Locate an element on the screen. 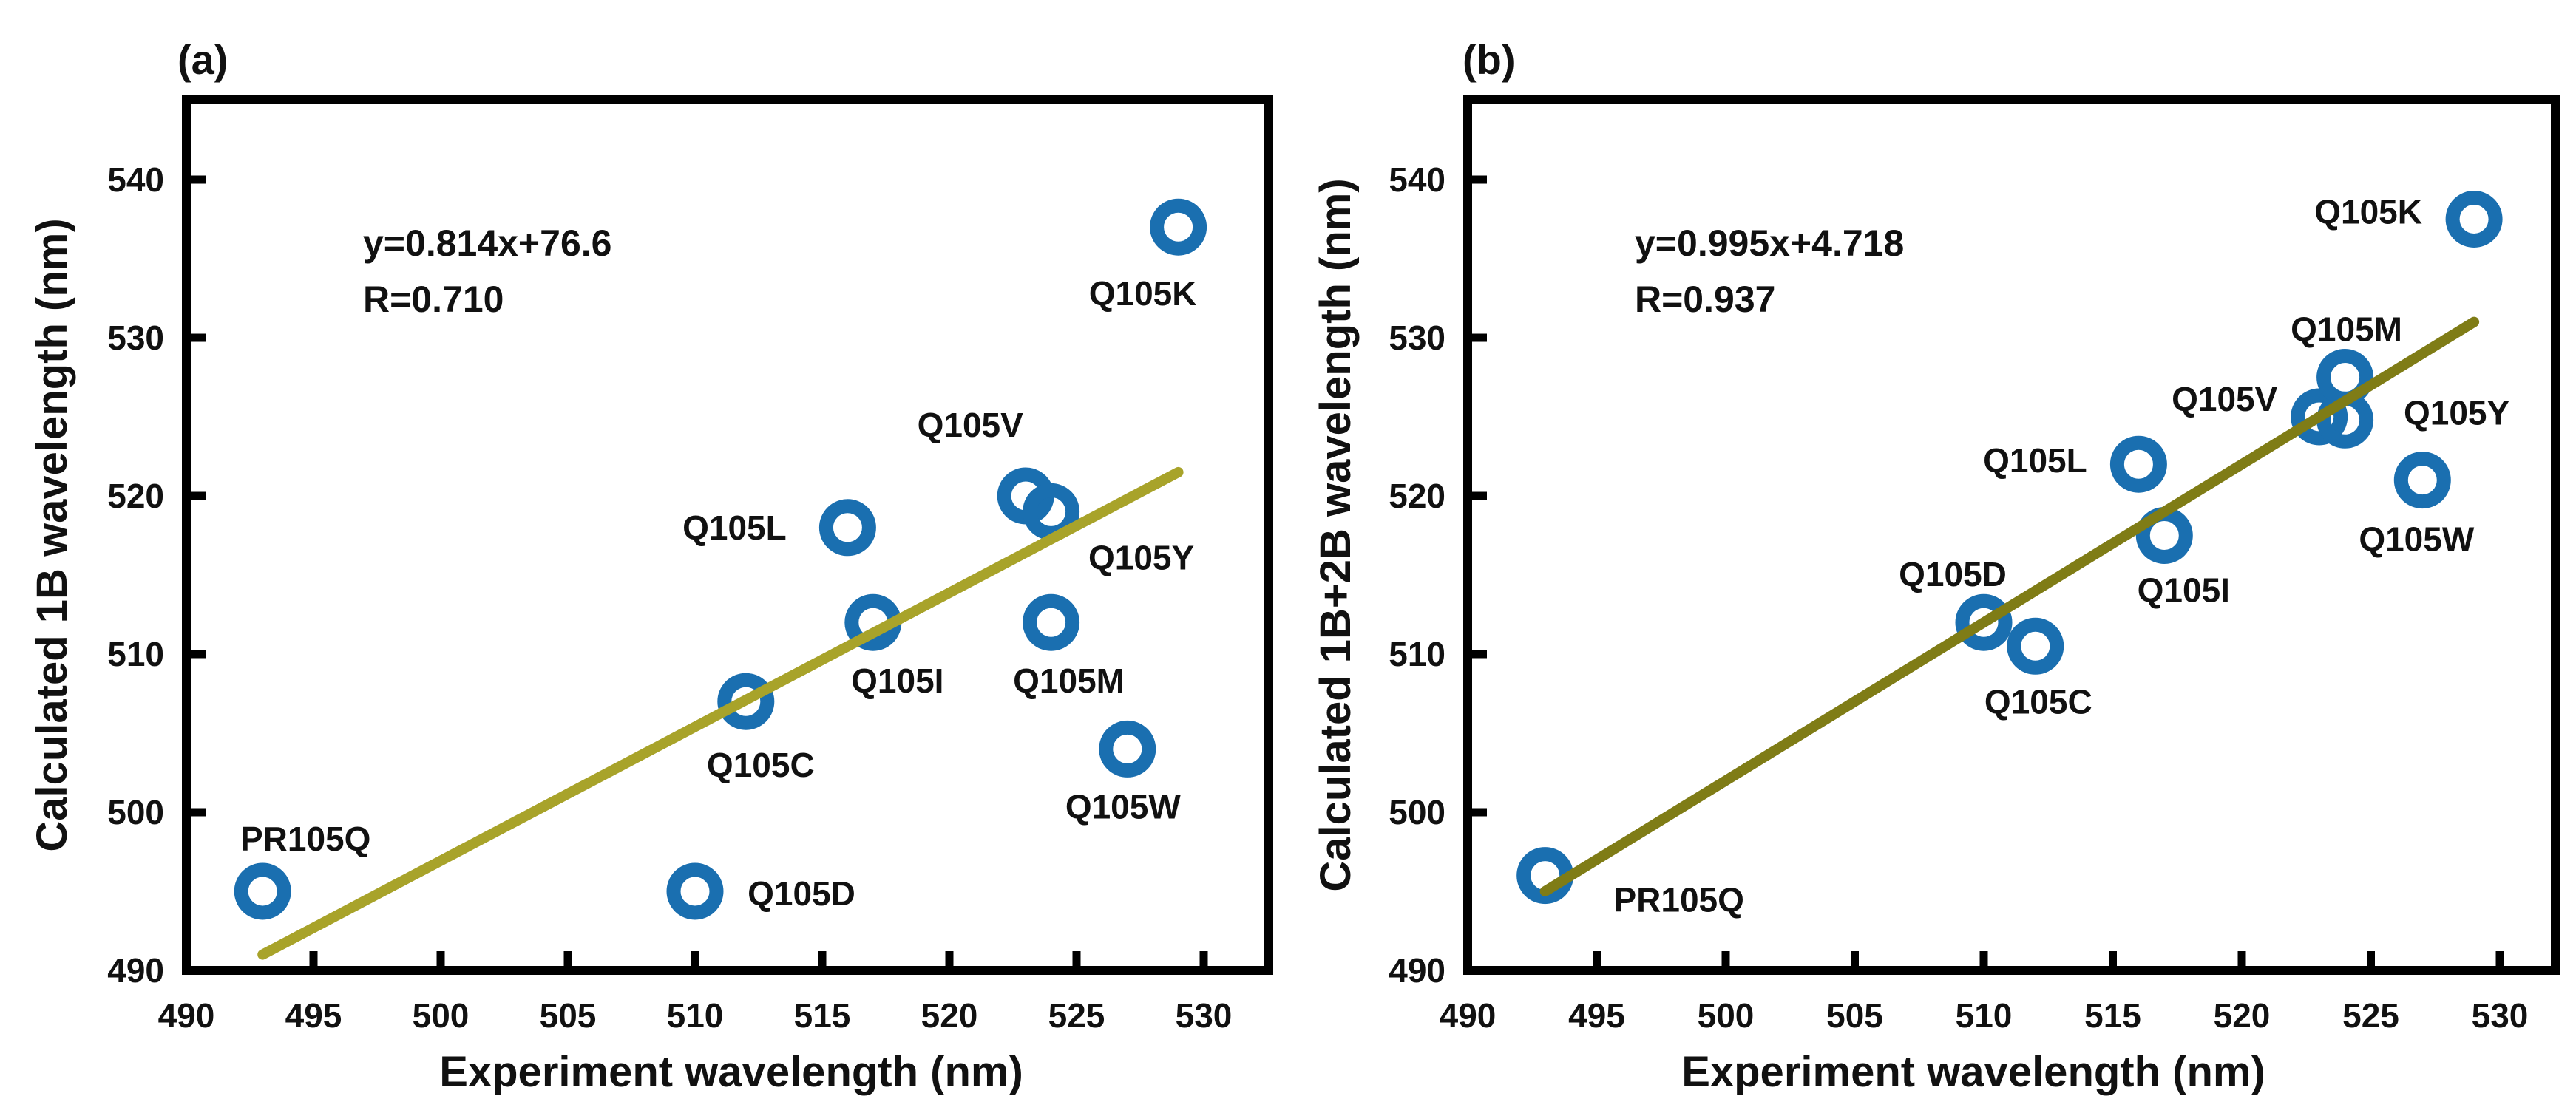  panel-label: (a) is located at coordinates (202, 59).